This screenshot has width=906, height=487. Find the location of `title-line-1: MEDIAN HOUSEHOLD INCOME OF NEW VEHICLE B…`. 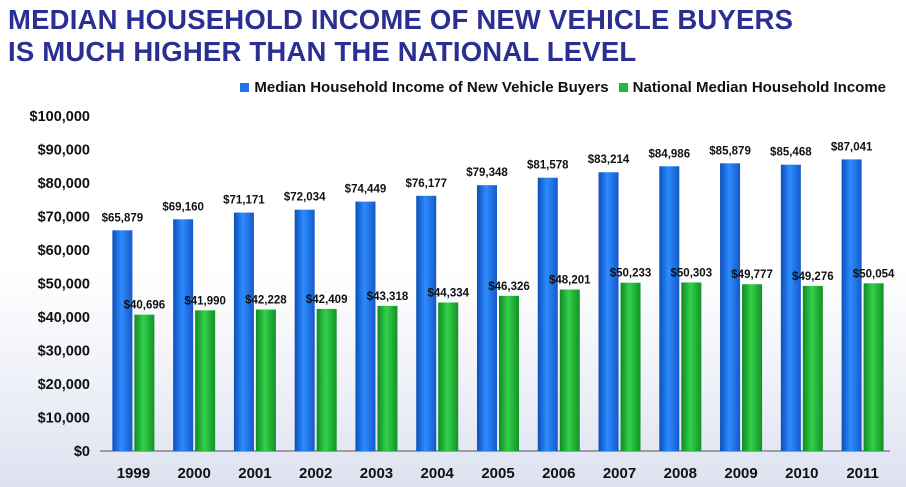

title-line-1: MEDIAN HOUSEHOLD INCOME OF NEW VEHICLE B… is located at coordinates (401, 19).